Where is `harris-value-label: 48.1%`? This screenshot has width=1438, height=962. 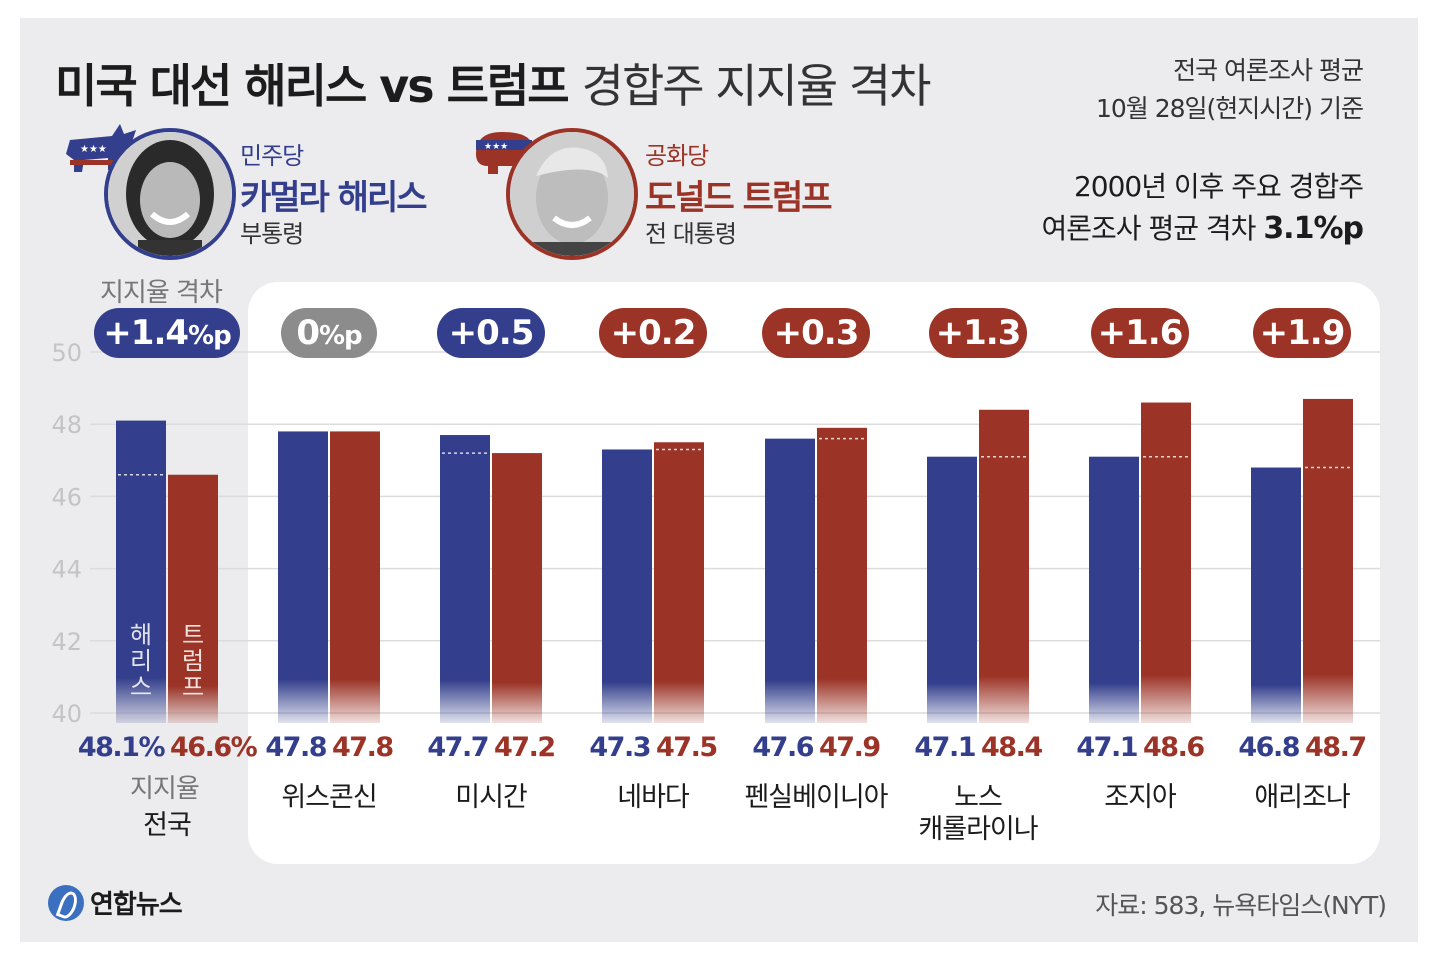 harris-value-label: 48.1% is located at coordinates (121, 747).